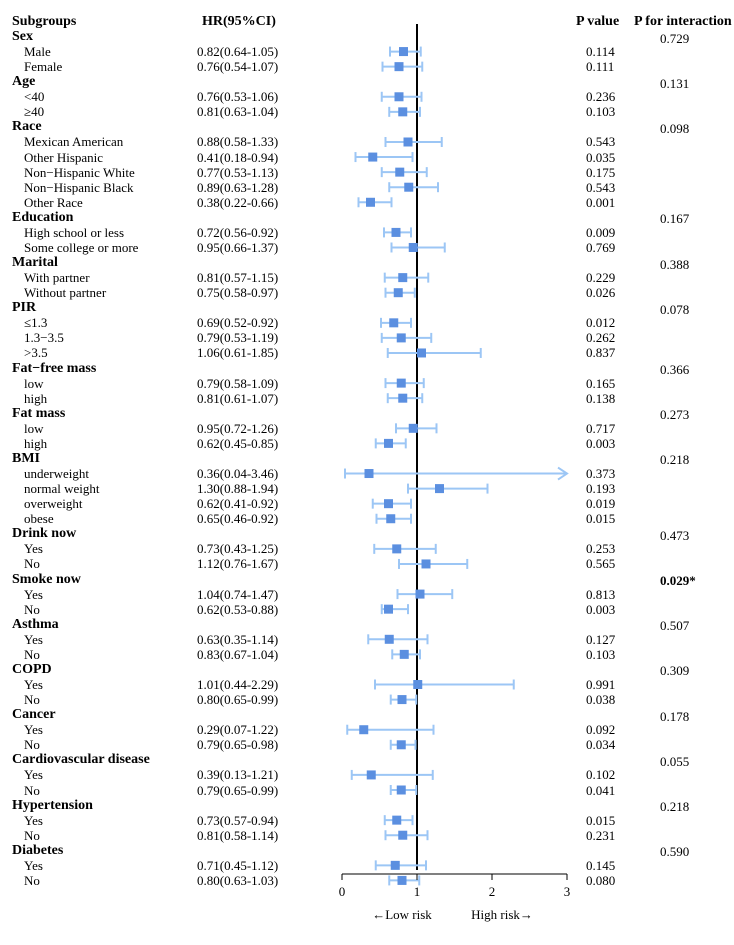 The width and height of the screenshot is (734, 945). I want to click on p-interaction-value: 0.507, so click(675, 626).